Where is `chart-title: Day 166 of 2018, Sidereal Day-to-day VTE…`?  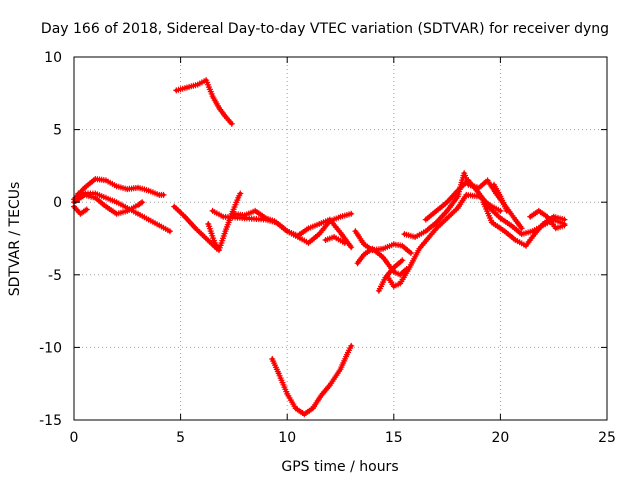 chart-title: Day 166 of 2018, Sidereal Day-to-day VTE… is located at coordinates (325, 29).